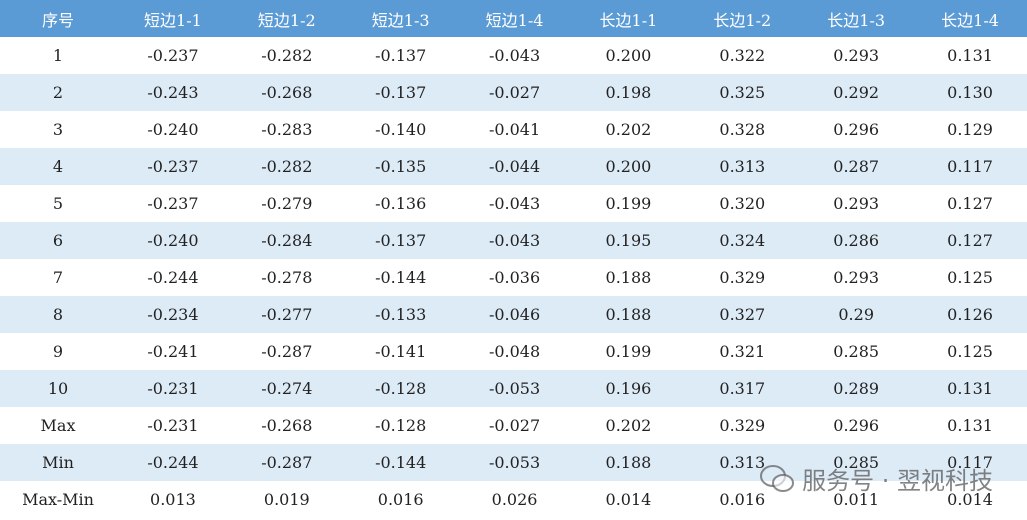 This screenshot has height=520, width=1027. Describe the element at coordinates (742, 240) in the screenshot. I see `table-cell: 0.324` at that location.